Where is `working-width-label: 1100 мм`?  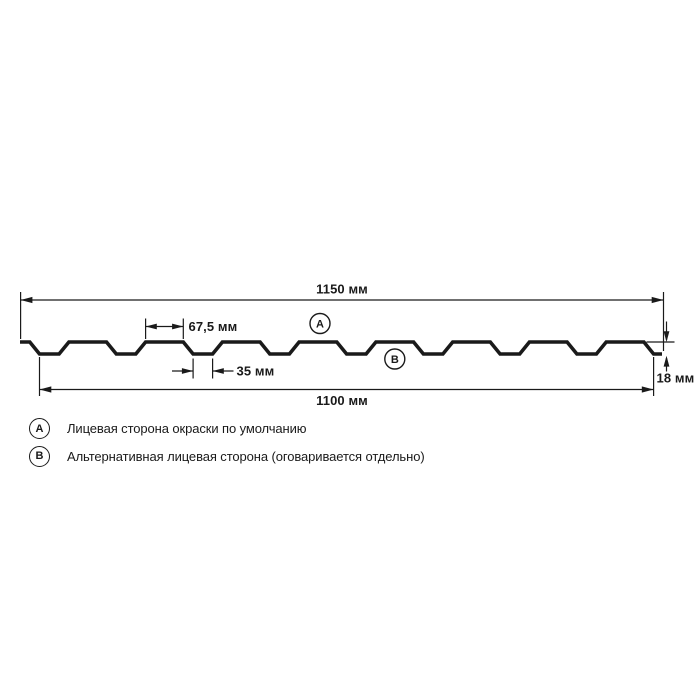 working-width-label: 1100 мм is located at coordinates (342, 400).